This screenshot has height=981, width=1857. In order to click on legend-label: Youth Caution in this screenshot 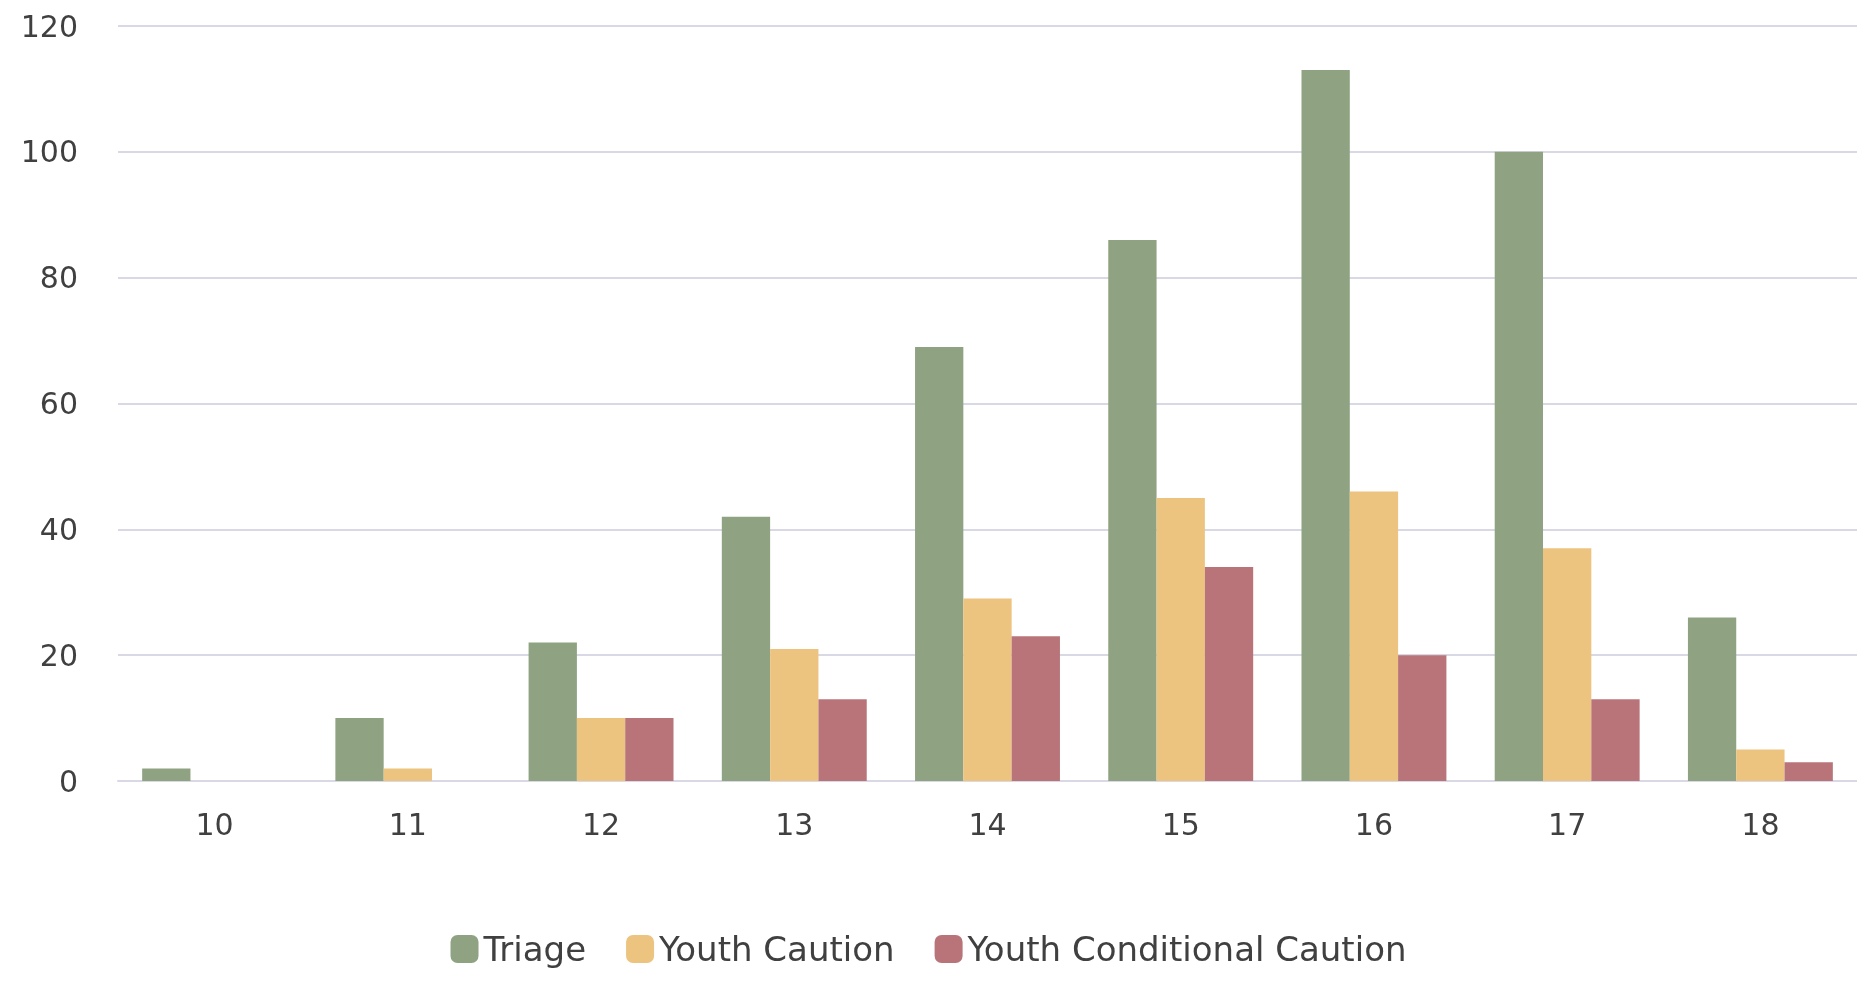, I will do `click(776, 949)`.